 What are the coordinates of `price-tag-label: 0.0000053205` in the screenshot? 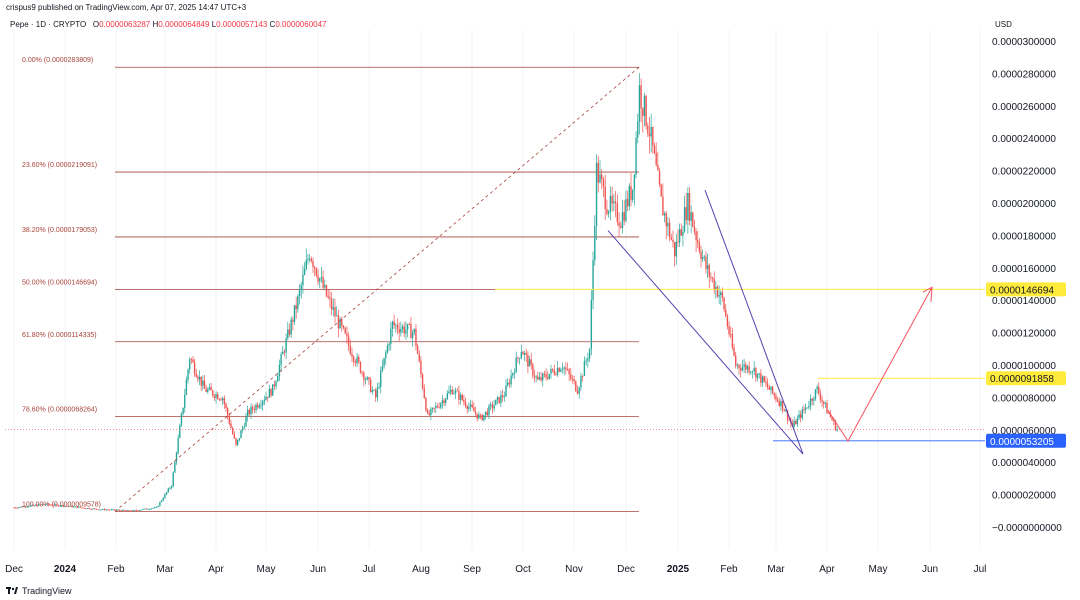 It's located at (1022, 442).